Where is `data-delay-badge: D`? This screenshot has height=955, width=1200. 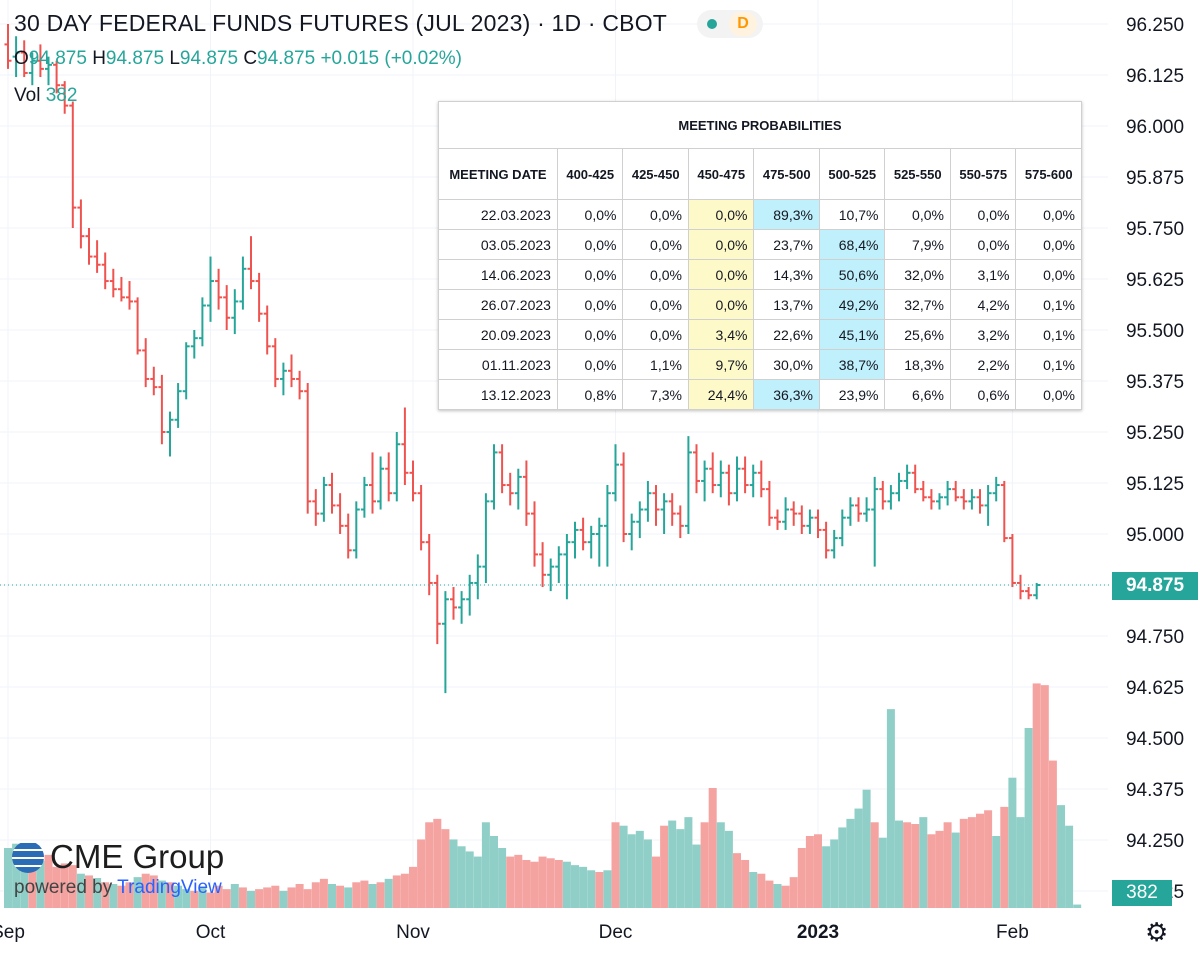
data-delay-badge: D is located at coordinates (743, 24).